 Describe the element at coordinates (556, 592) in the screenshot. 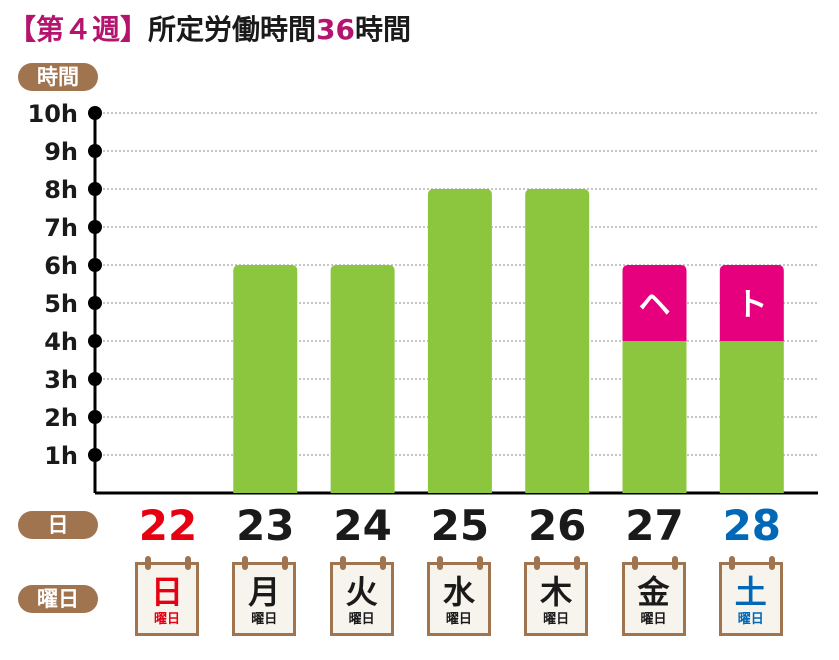

I see `weekday-label: 木` at that location.